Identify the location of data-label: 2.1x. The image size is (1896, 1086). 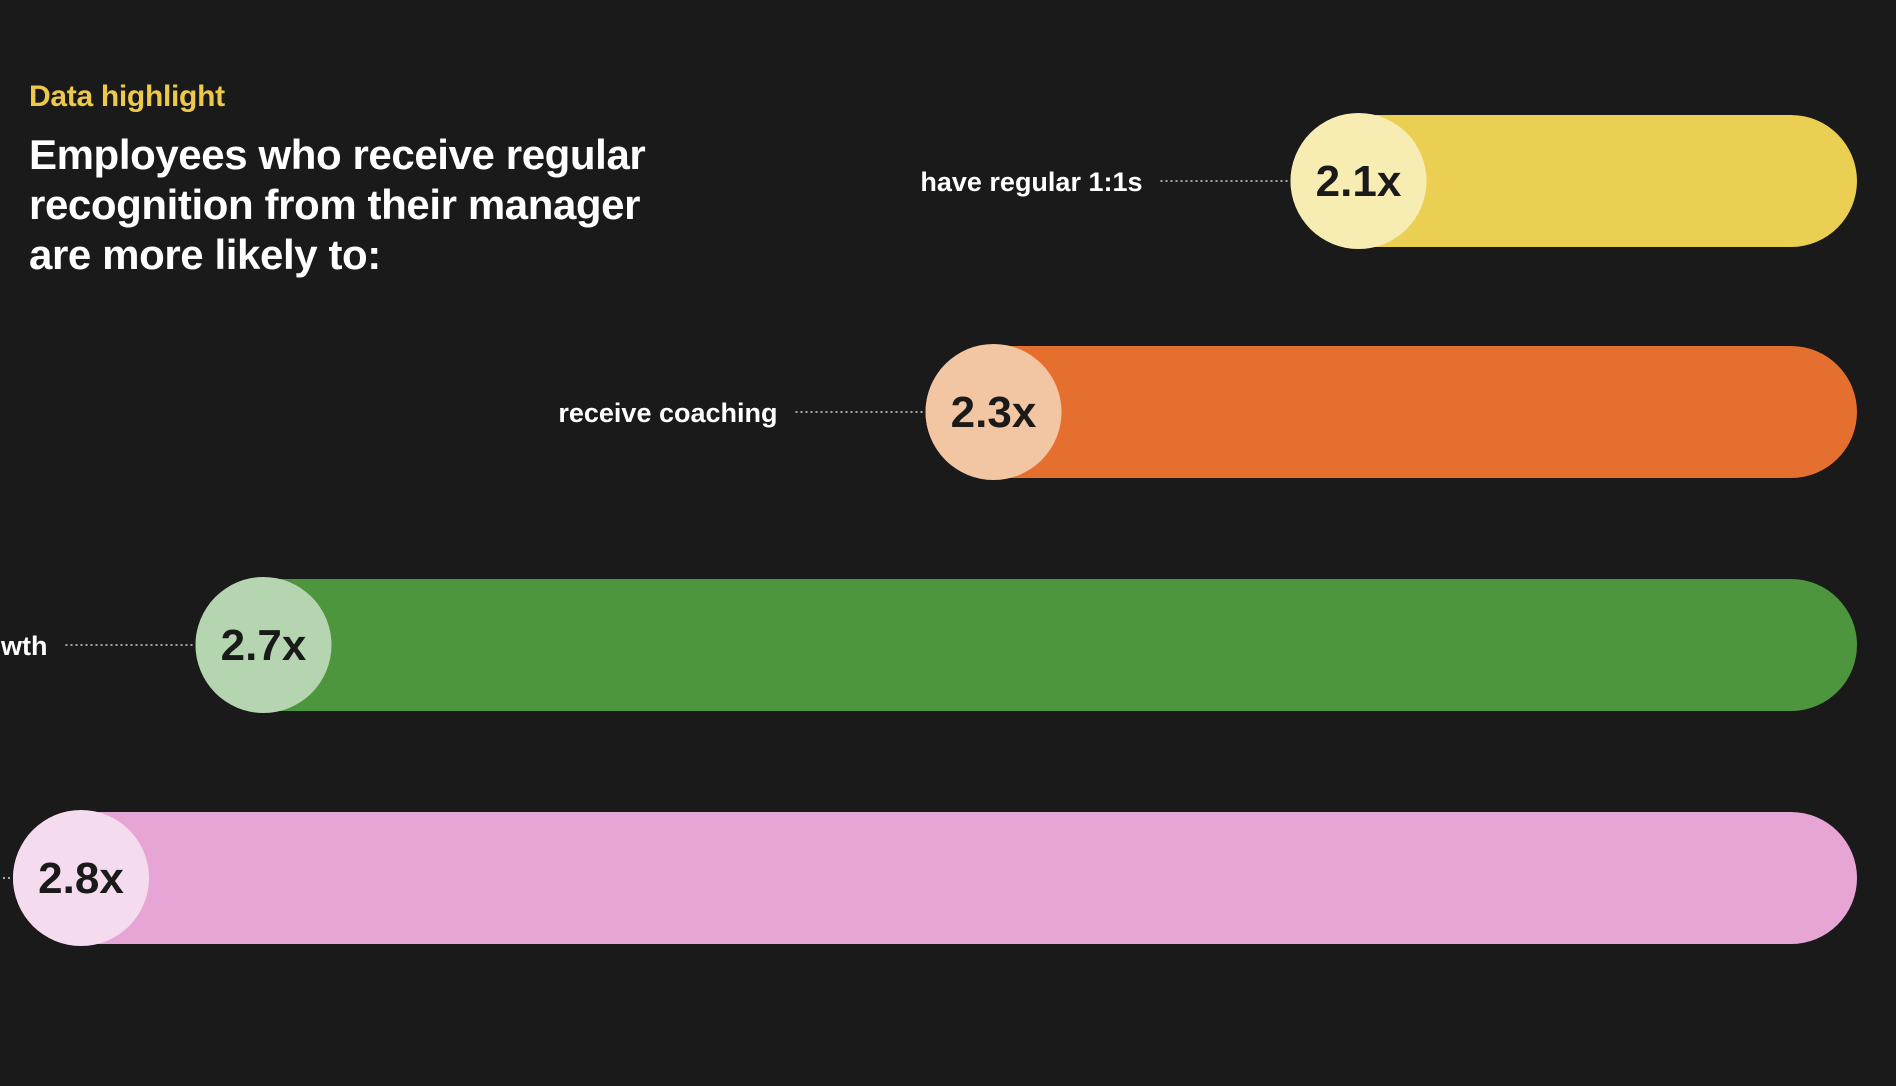
(1359, 181).